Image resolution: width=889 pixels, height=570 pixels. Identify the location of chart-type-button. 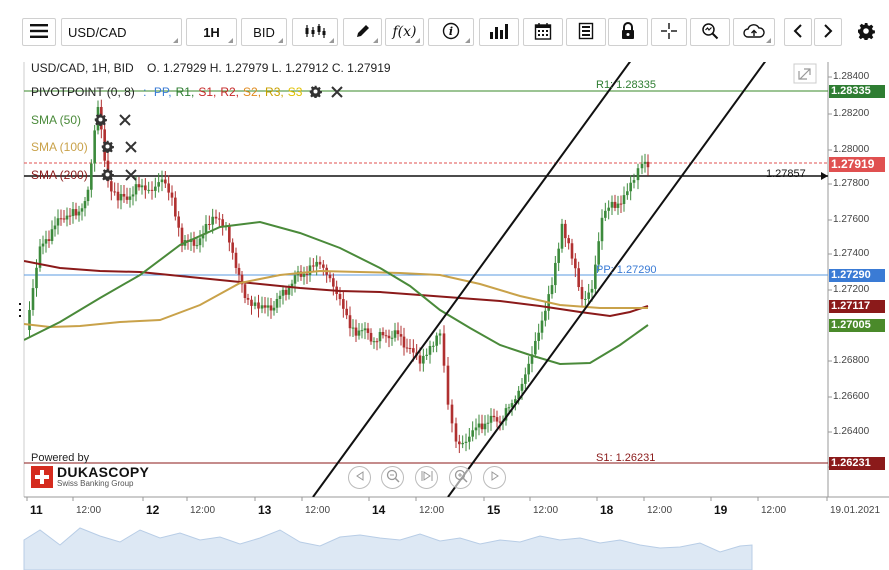
(315, 32).